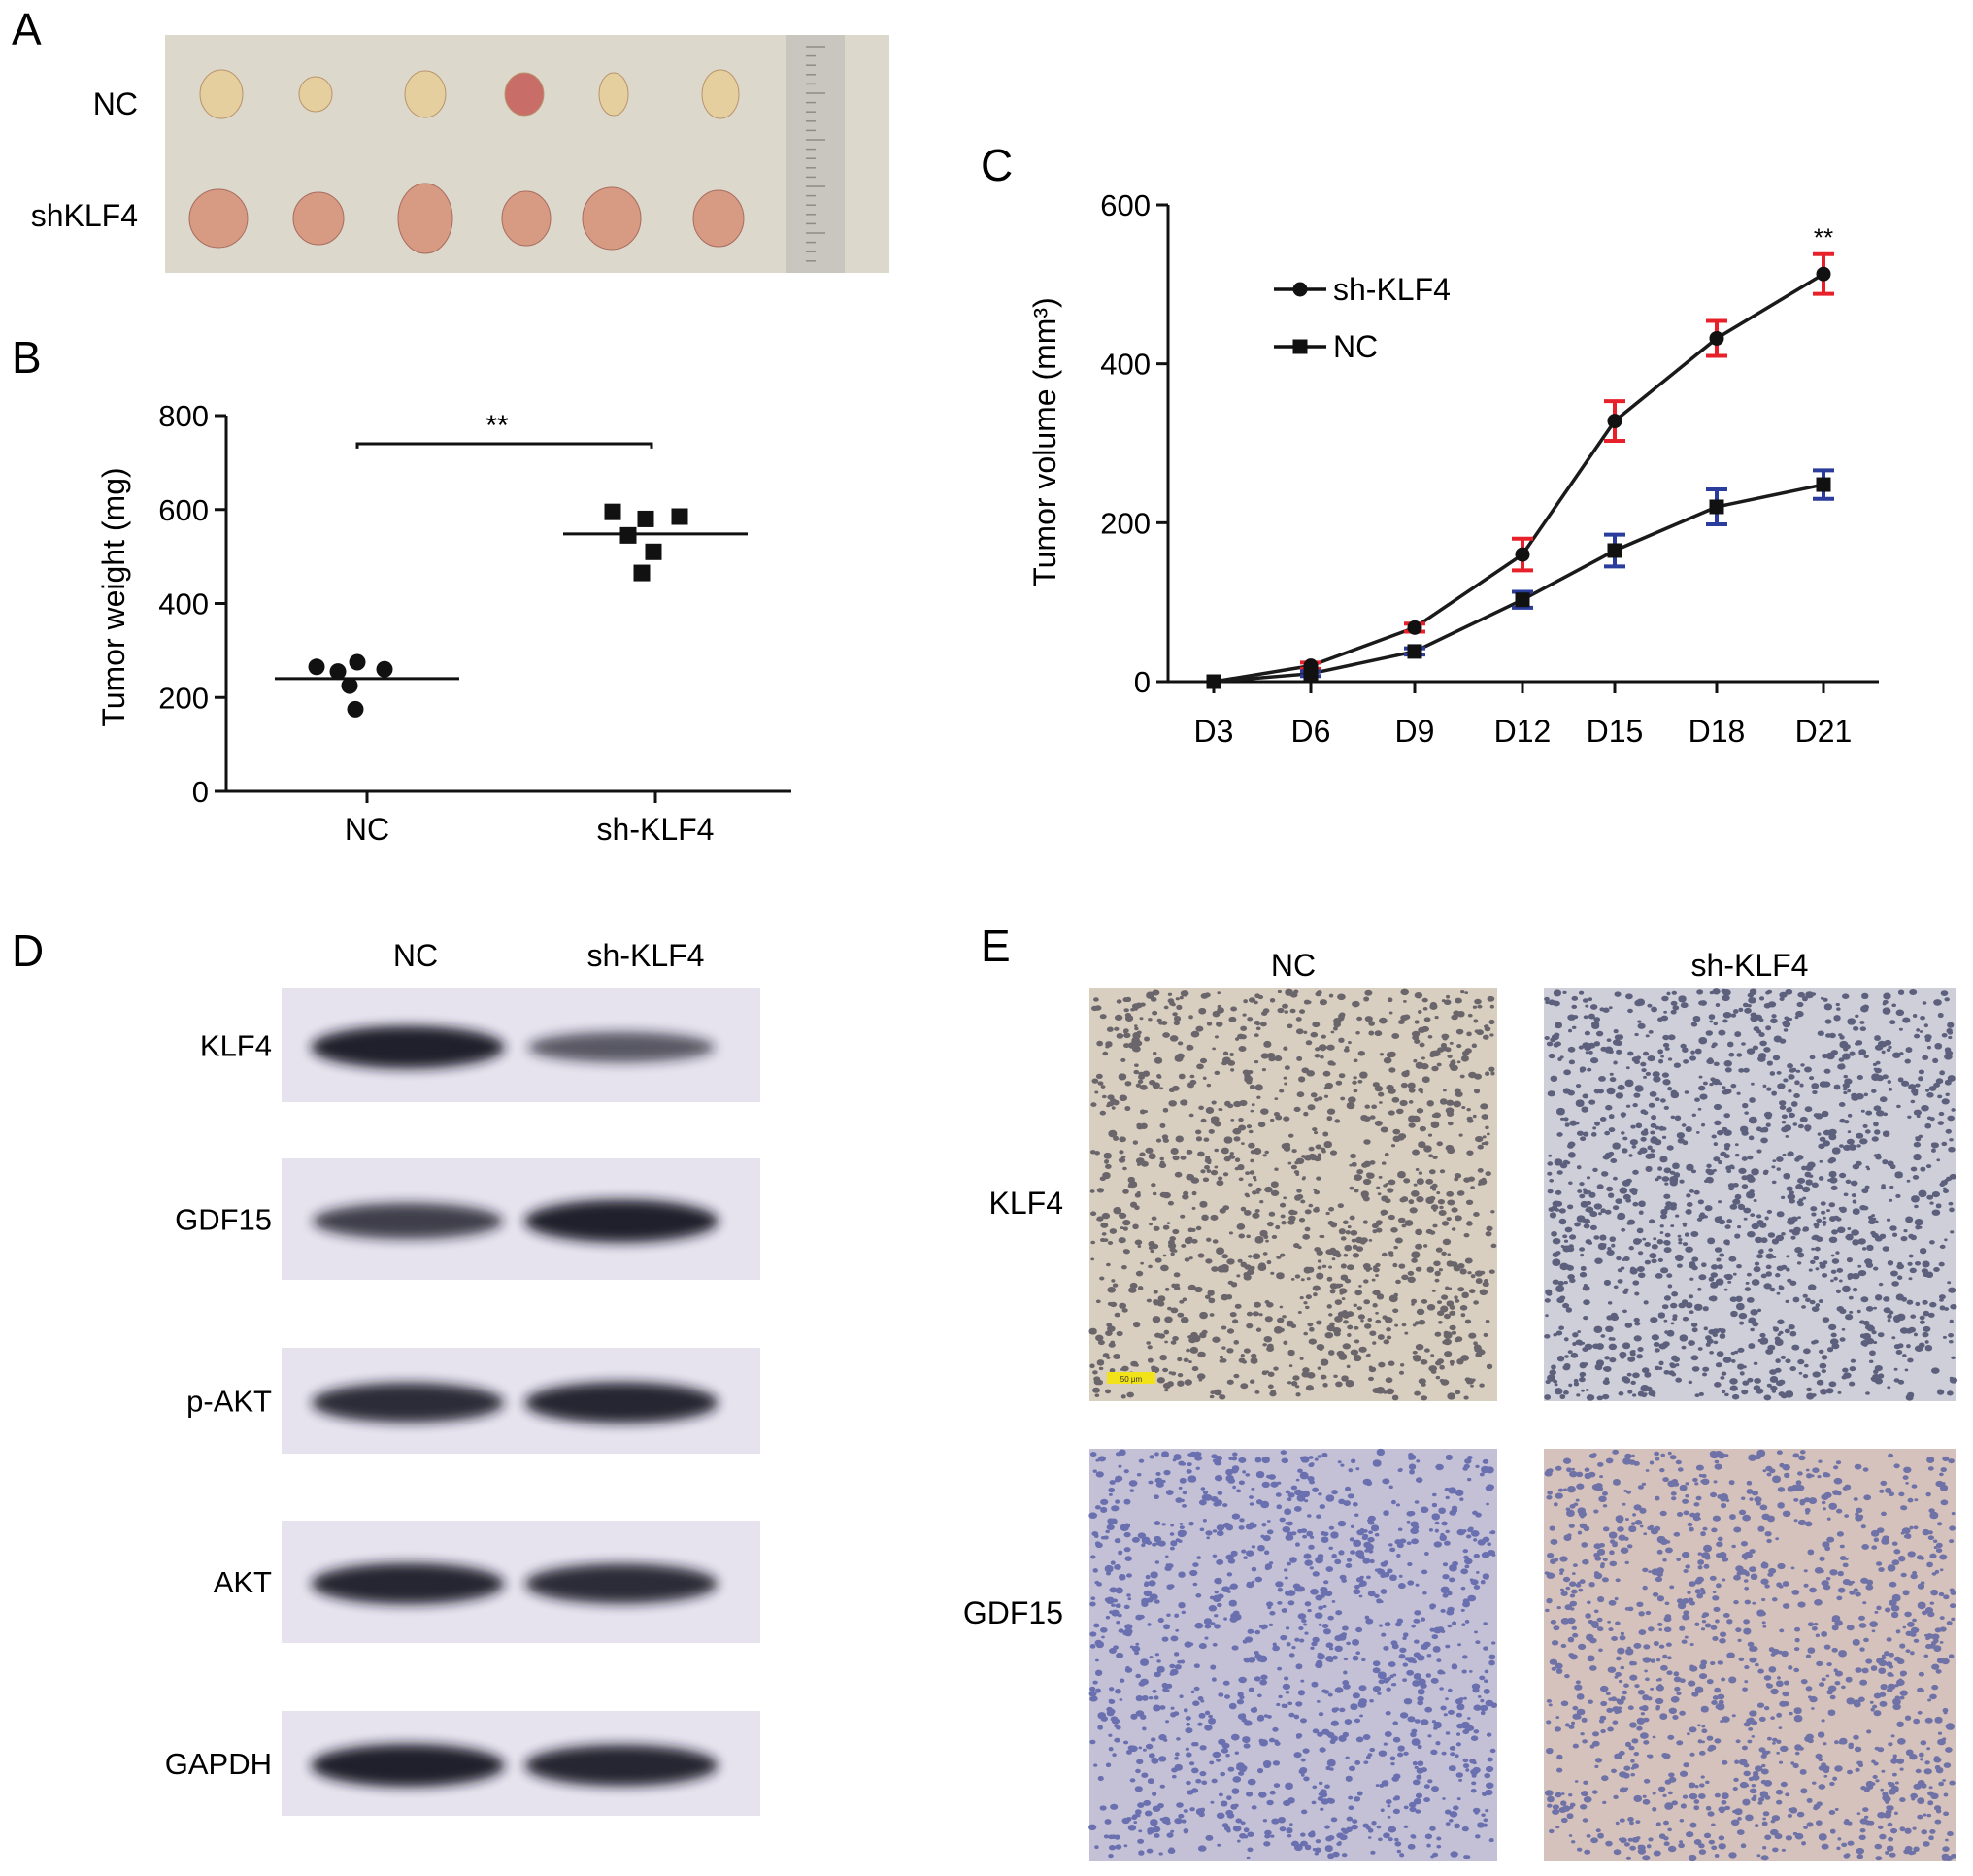  What do you see at coordinates (243, 1582) in the screenshot?
I see `blot-label: AKT` at bounding box center [243, 1582].